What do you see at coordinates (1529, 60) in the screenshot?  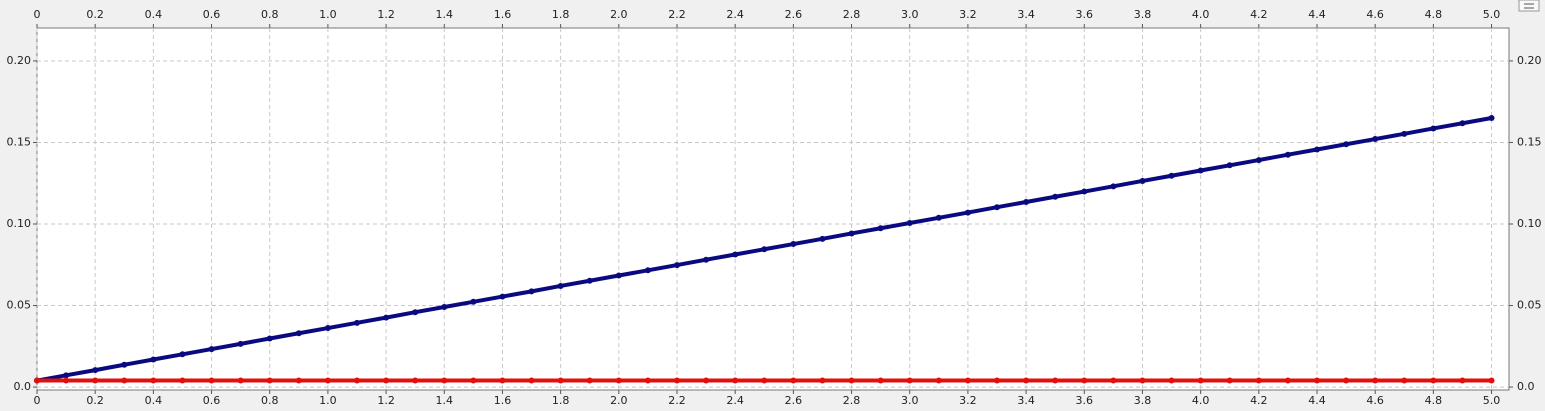 I see `y-tick-label-right: 0.20` at bounding box center [1529, 60].